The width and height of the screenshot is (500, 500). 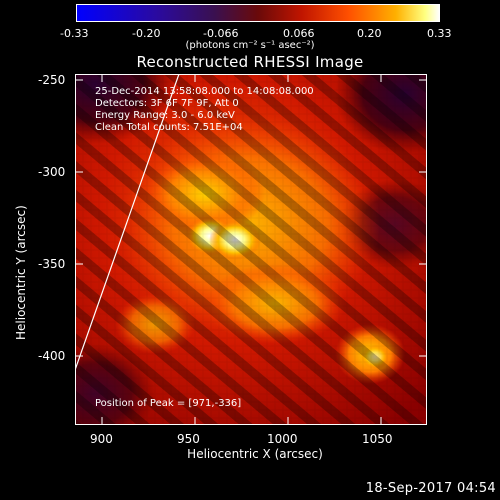 I want to click on colorbar-units: (photons cm⁻² s⁻¹ asec⁻²), so click(x=250, y=45).